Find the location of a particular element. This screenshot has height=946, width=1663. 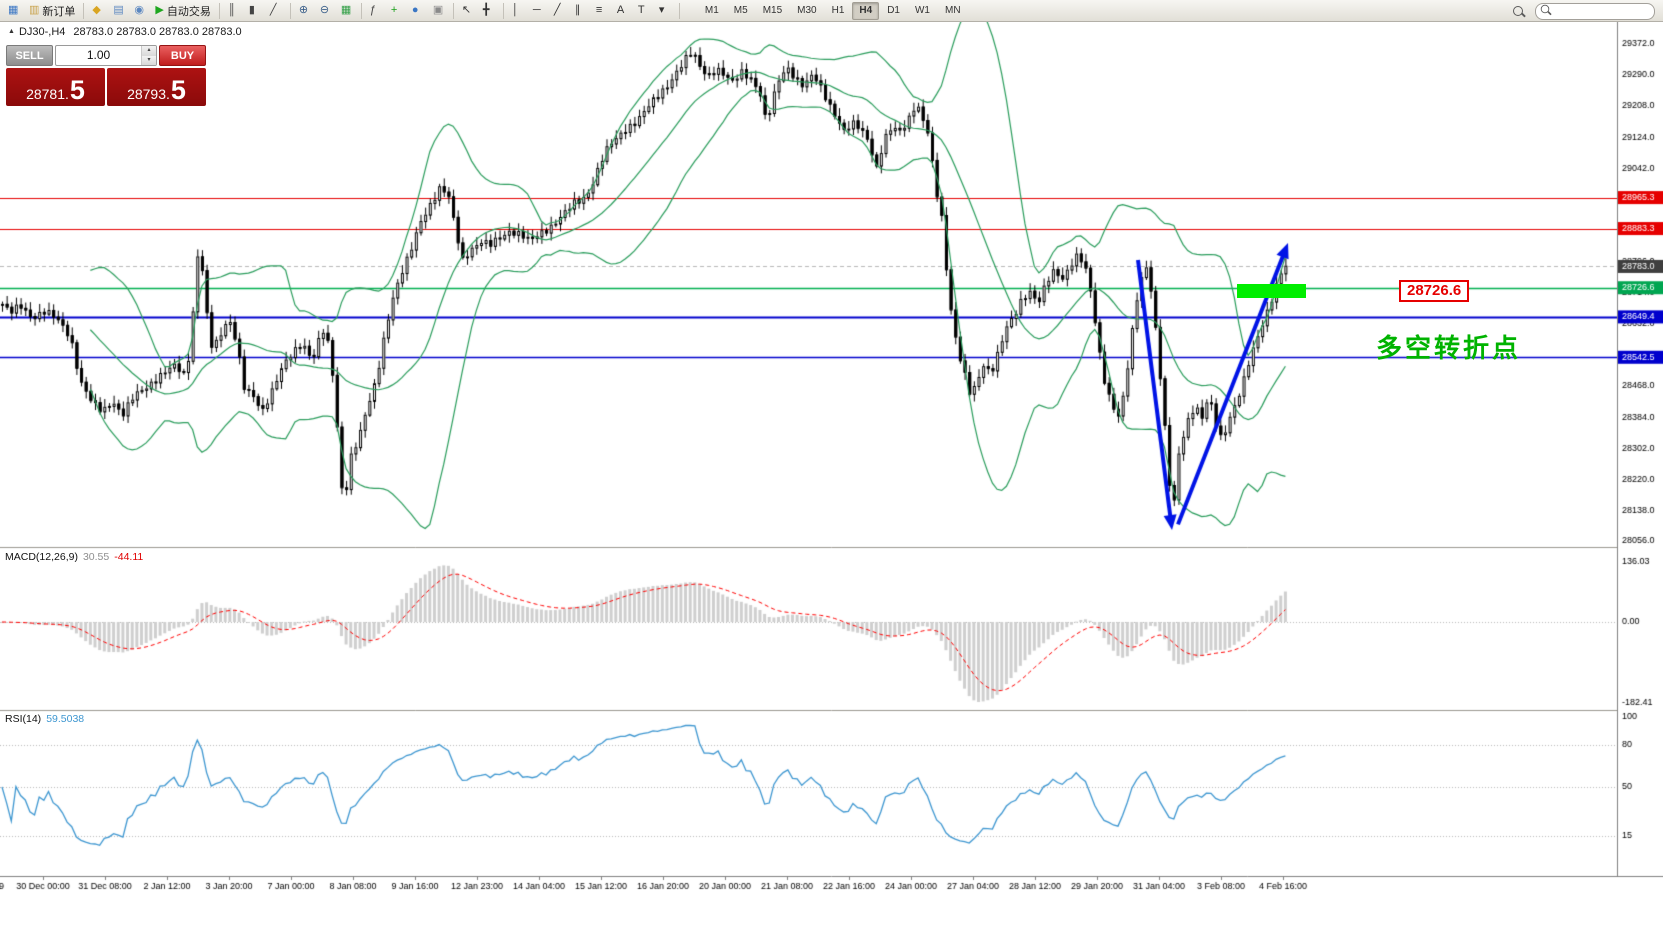

timeframe-m30-button: M30 is located at coordinates (806, 11).